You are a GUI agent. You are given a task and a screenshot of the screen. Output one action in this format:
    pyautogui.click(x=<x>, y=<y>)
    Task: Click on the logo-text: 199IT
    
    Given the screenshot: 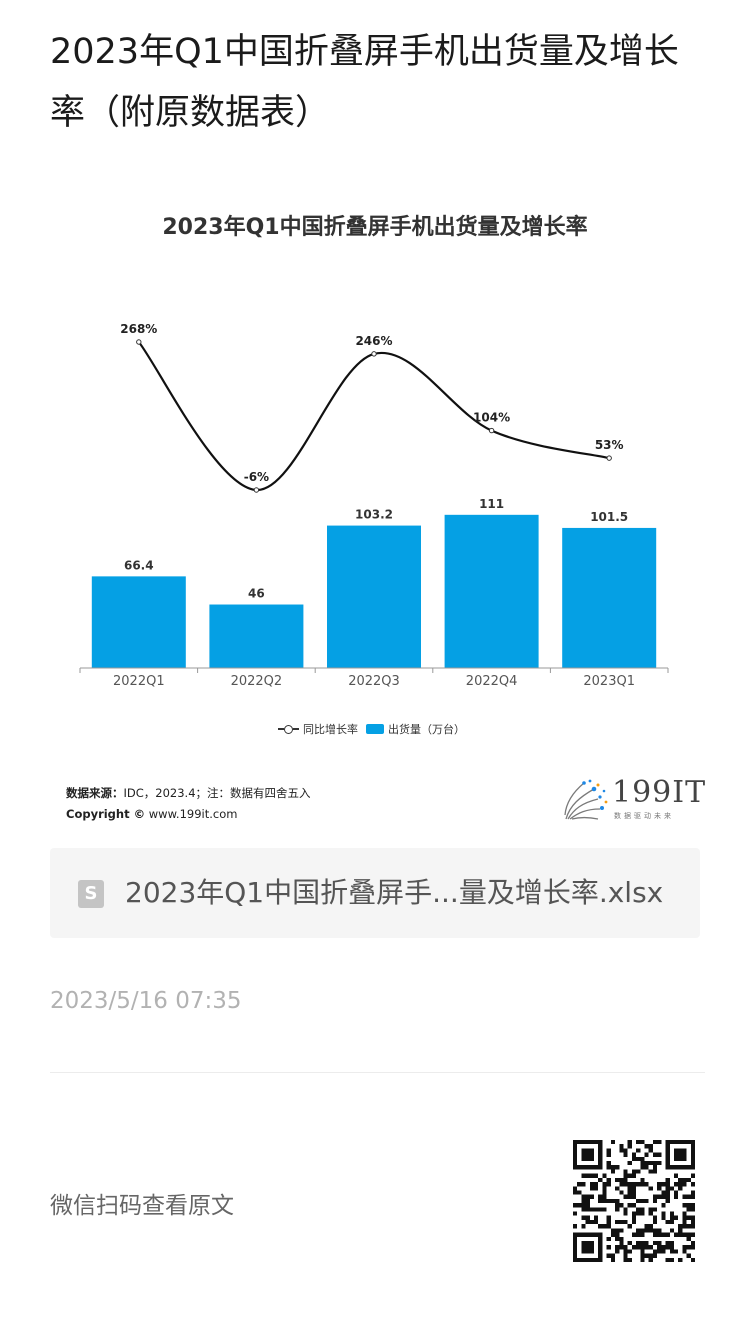 What is the action you would take?
    pyautogui.click(x=659, y=792)
    